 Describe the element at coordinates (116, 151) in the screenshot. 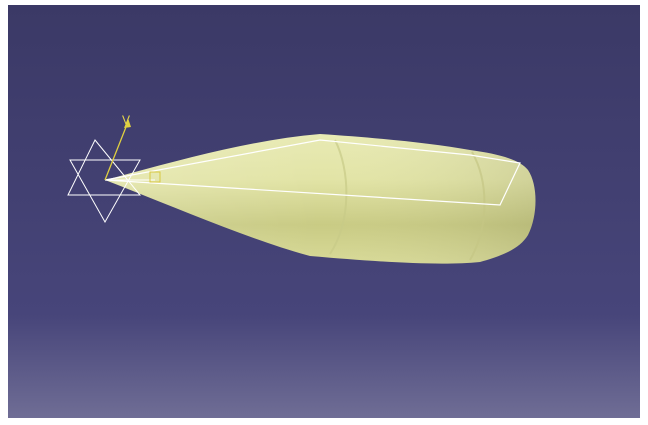

I see `v-axis` at that location.